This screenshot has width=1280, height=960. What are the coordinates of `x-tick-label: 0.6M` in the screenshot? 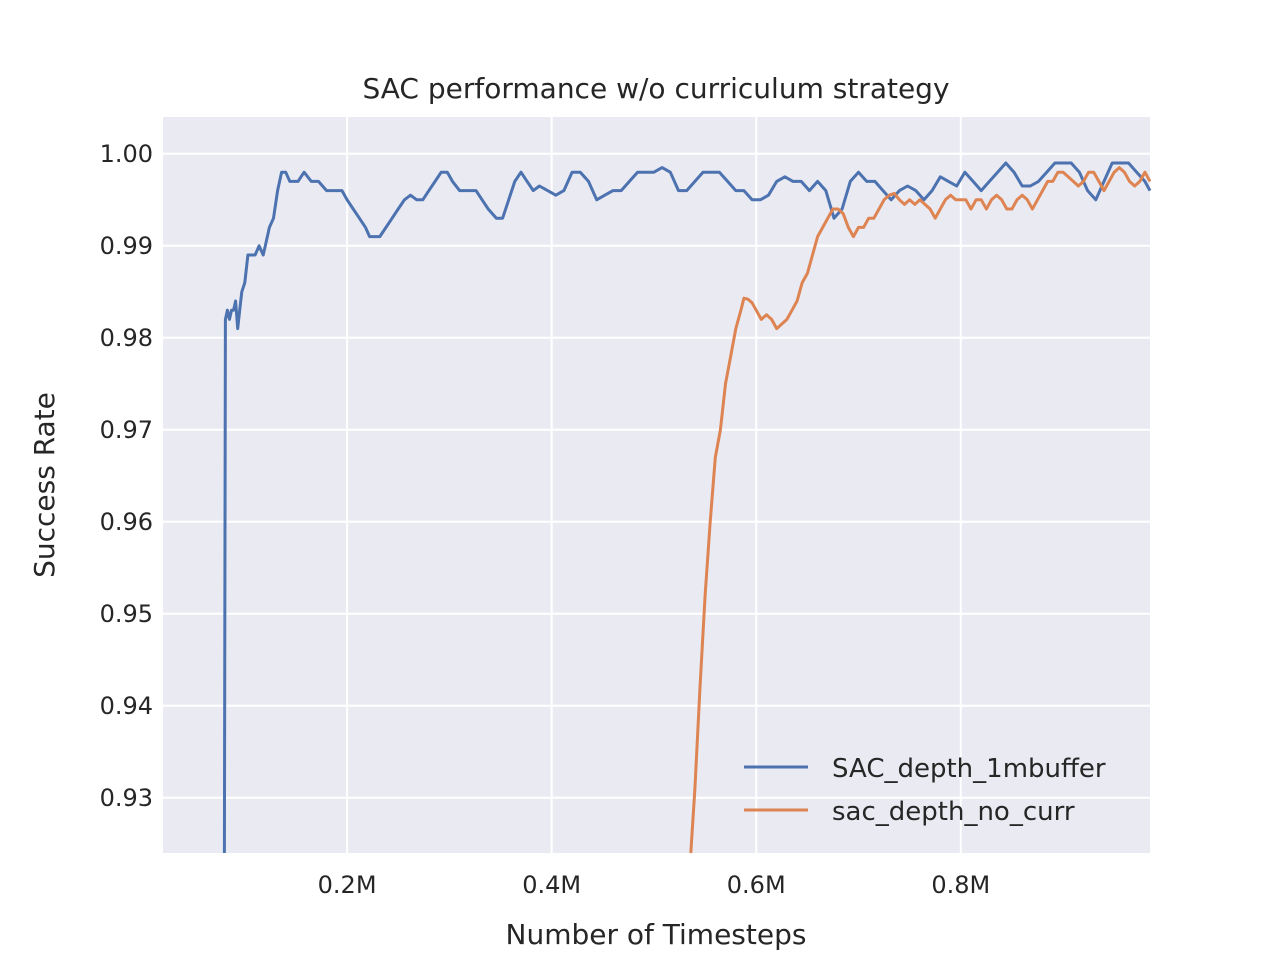 It's located at (756, 885).